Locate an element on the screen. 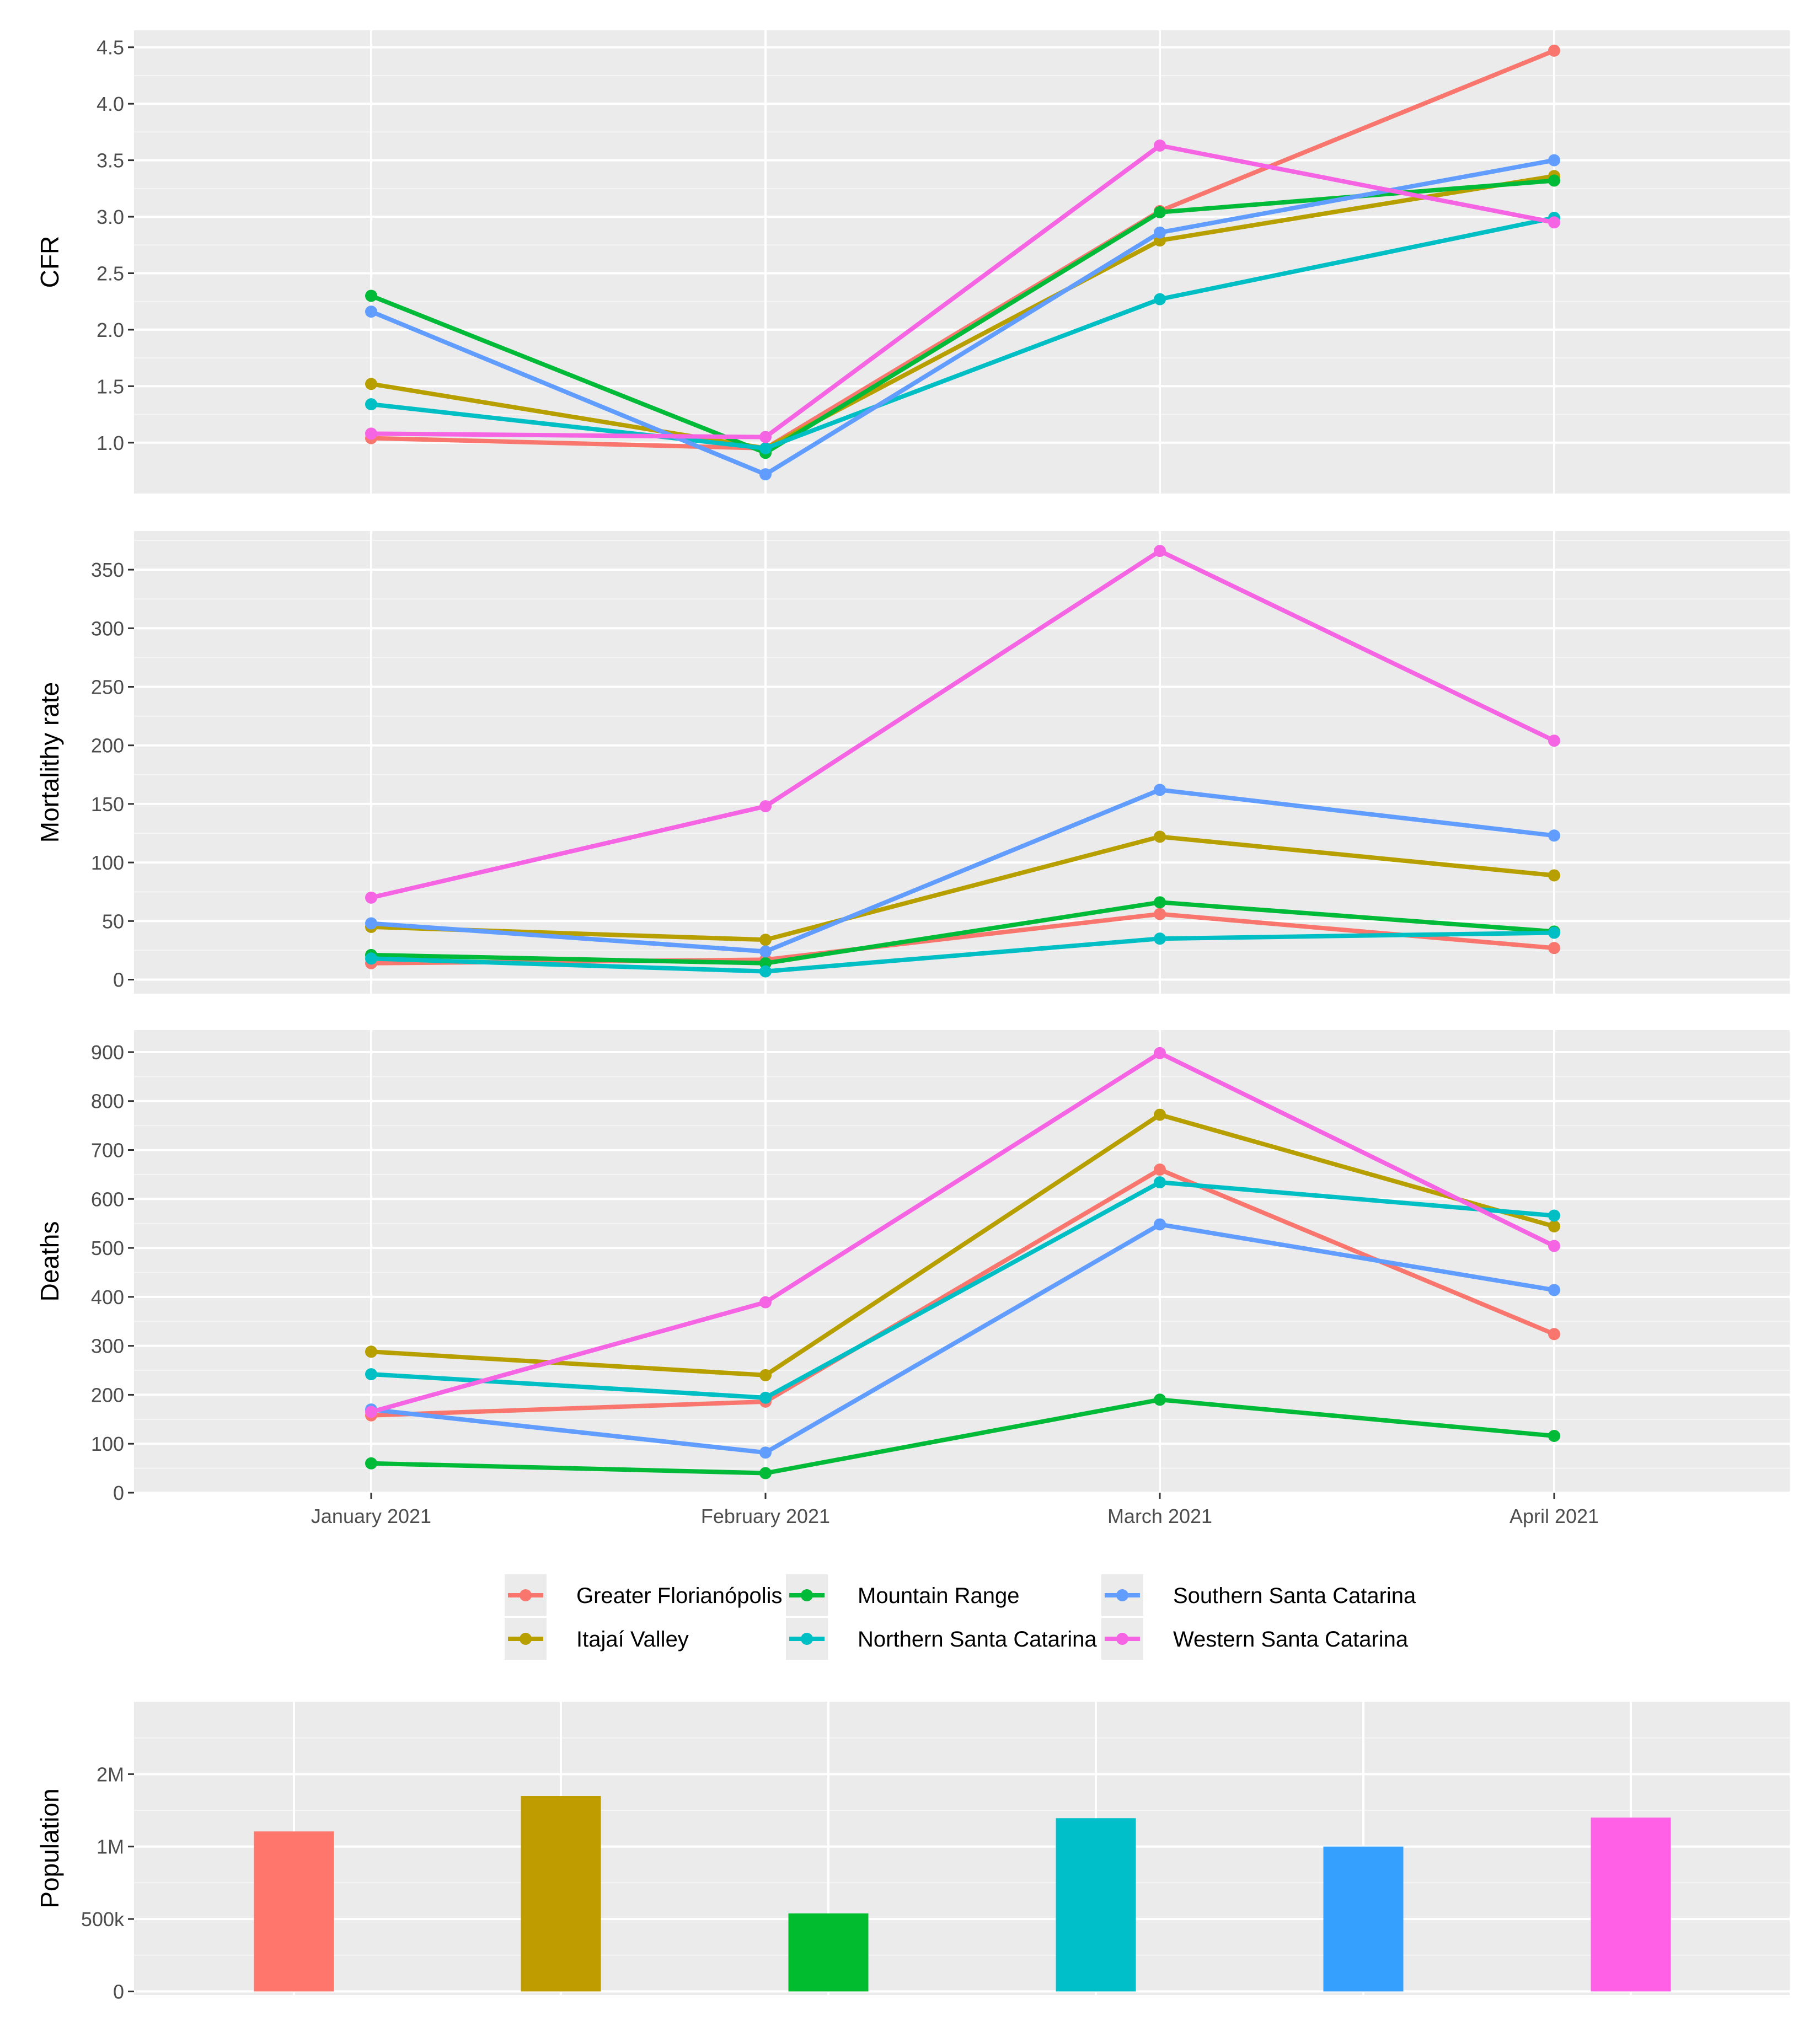 This screenshot has height=2032, width=1820. legend-label: Itajaí Valley is located at coordinates (632, 1639).